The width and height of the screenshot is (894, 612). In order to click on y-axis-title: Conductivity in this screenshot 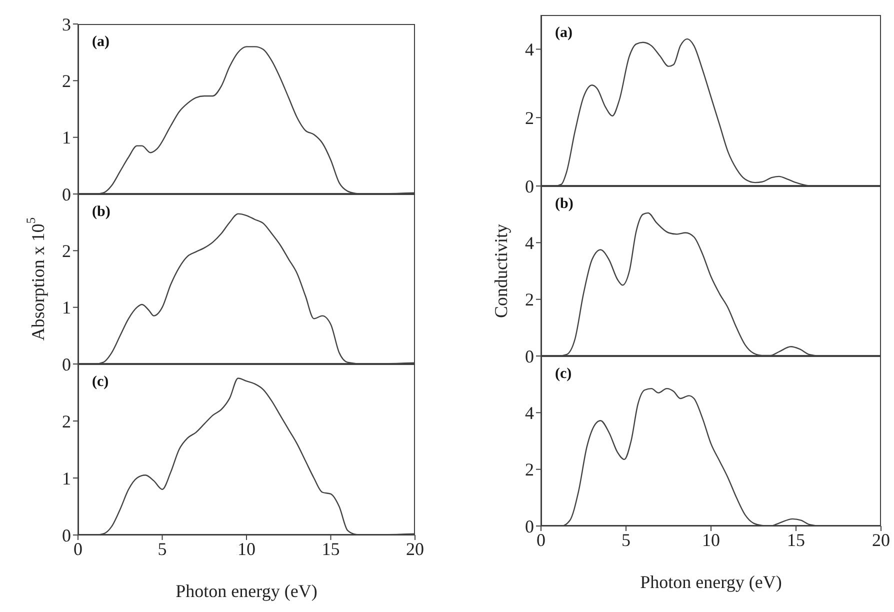, I will do `click(501, 271)`.